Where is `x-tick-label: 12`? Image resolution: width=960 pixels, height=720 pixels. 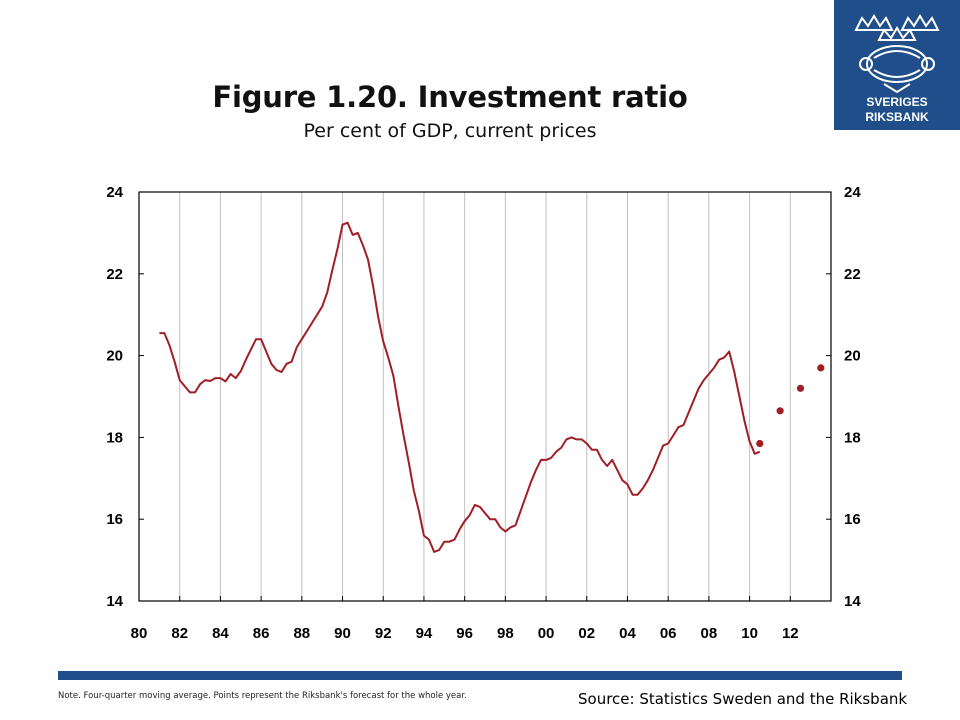
x-tick-label: 12 is located at coordinates (790, 633).